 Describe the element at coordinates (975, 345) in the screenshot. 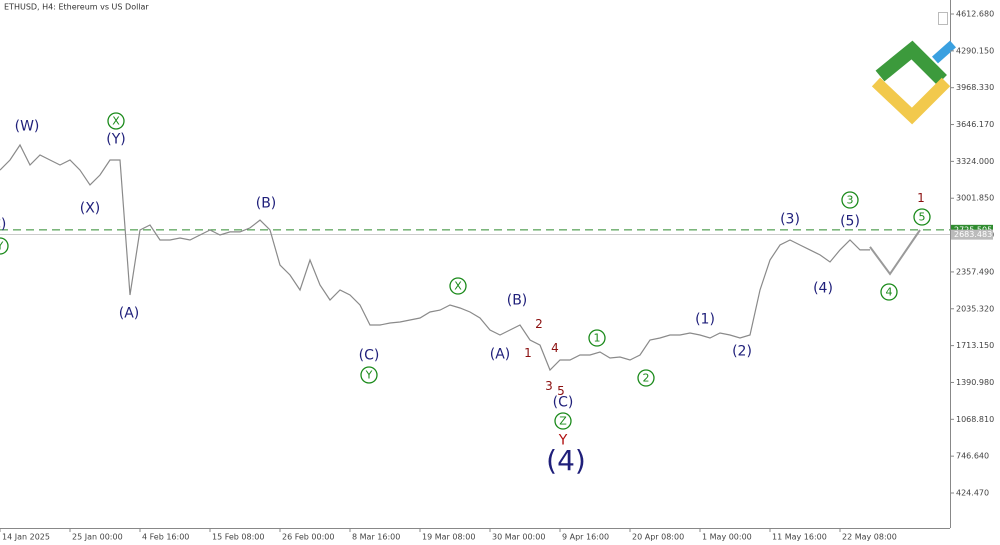

I see `y-tick-label: 1713.150` at that location.